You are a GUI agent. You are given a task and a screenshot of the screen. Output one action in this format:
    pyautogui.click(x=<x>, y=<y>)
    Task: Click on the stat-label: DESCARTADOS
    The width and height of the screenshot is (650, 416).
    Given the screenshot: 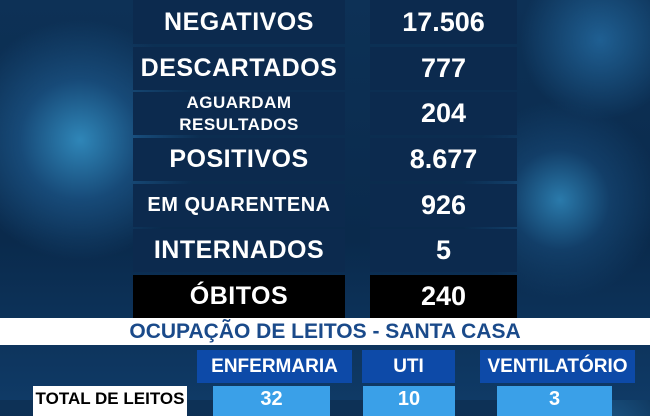 What is the action you would take?
    pyautogui.click(x=239, y=68)
    